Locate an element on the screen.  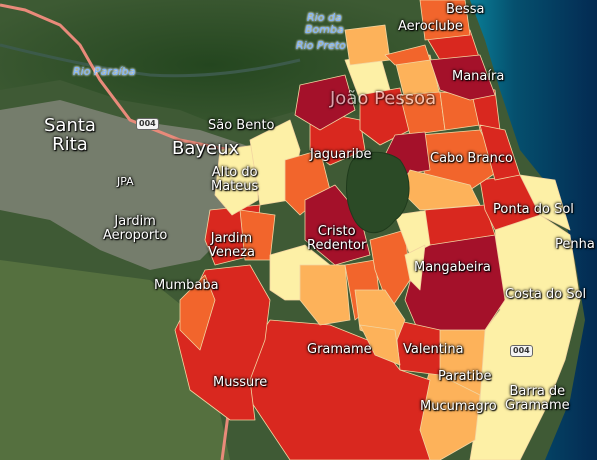
costa-do-sol-label: Costa do Sol is located at coordinates (546, 294).